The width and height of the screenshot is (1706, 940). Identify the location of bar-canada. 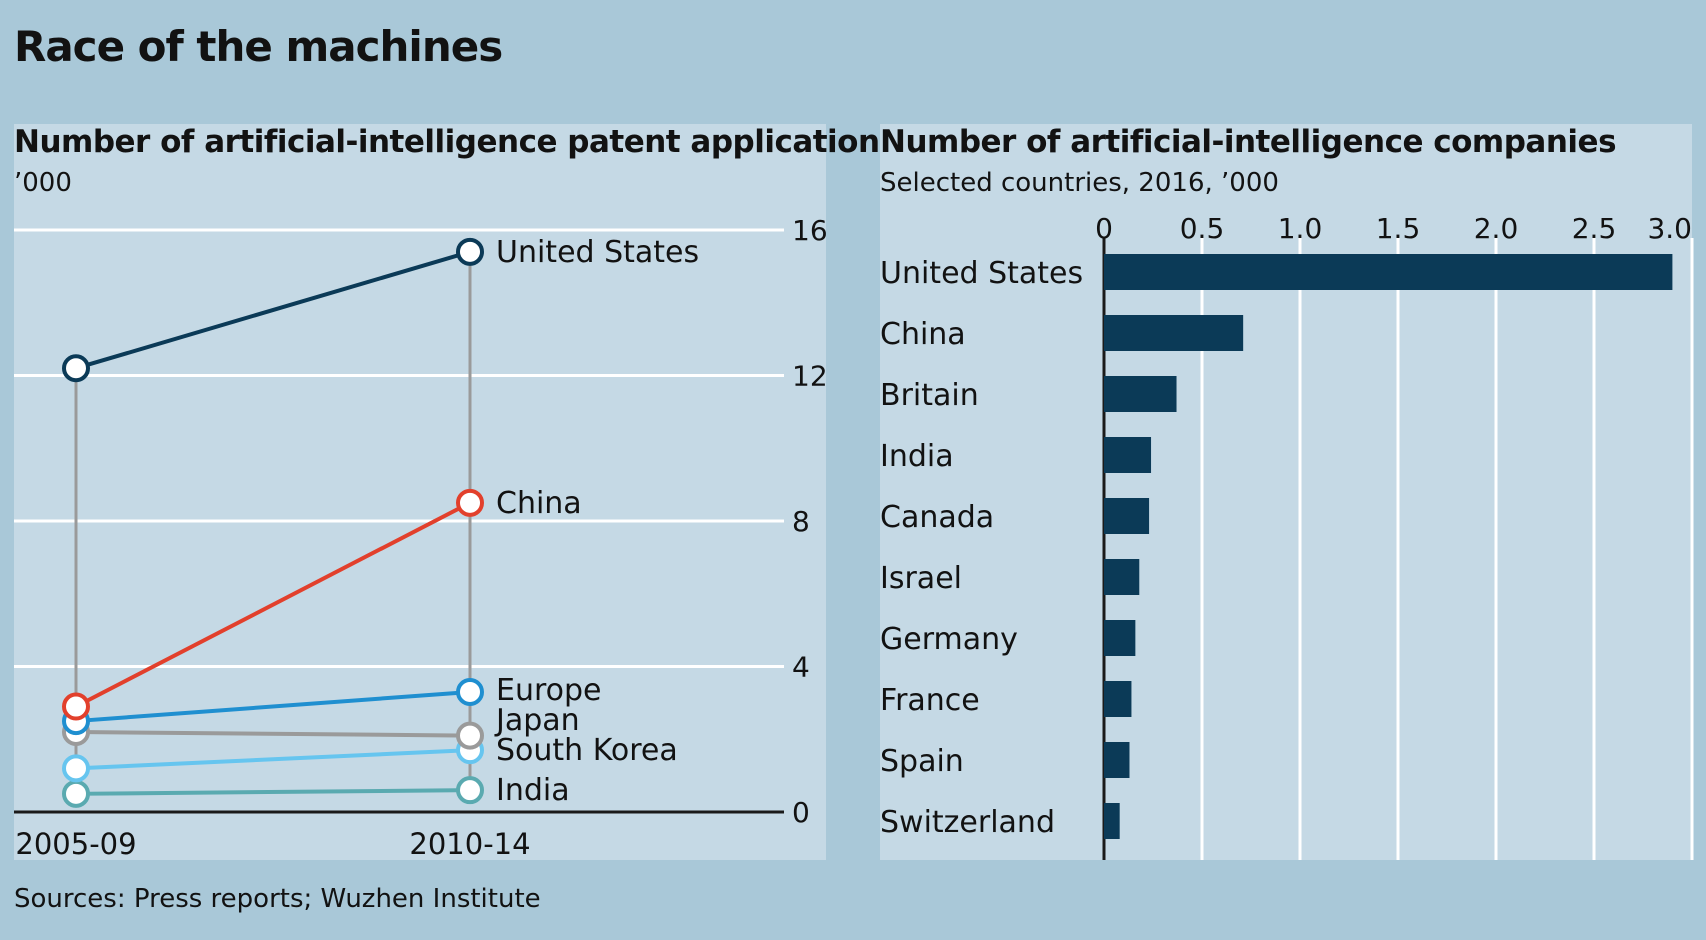
(1127, 516).